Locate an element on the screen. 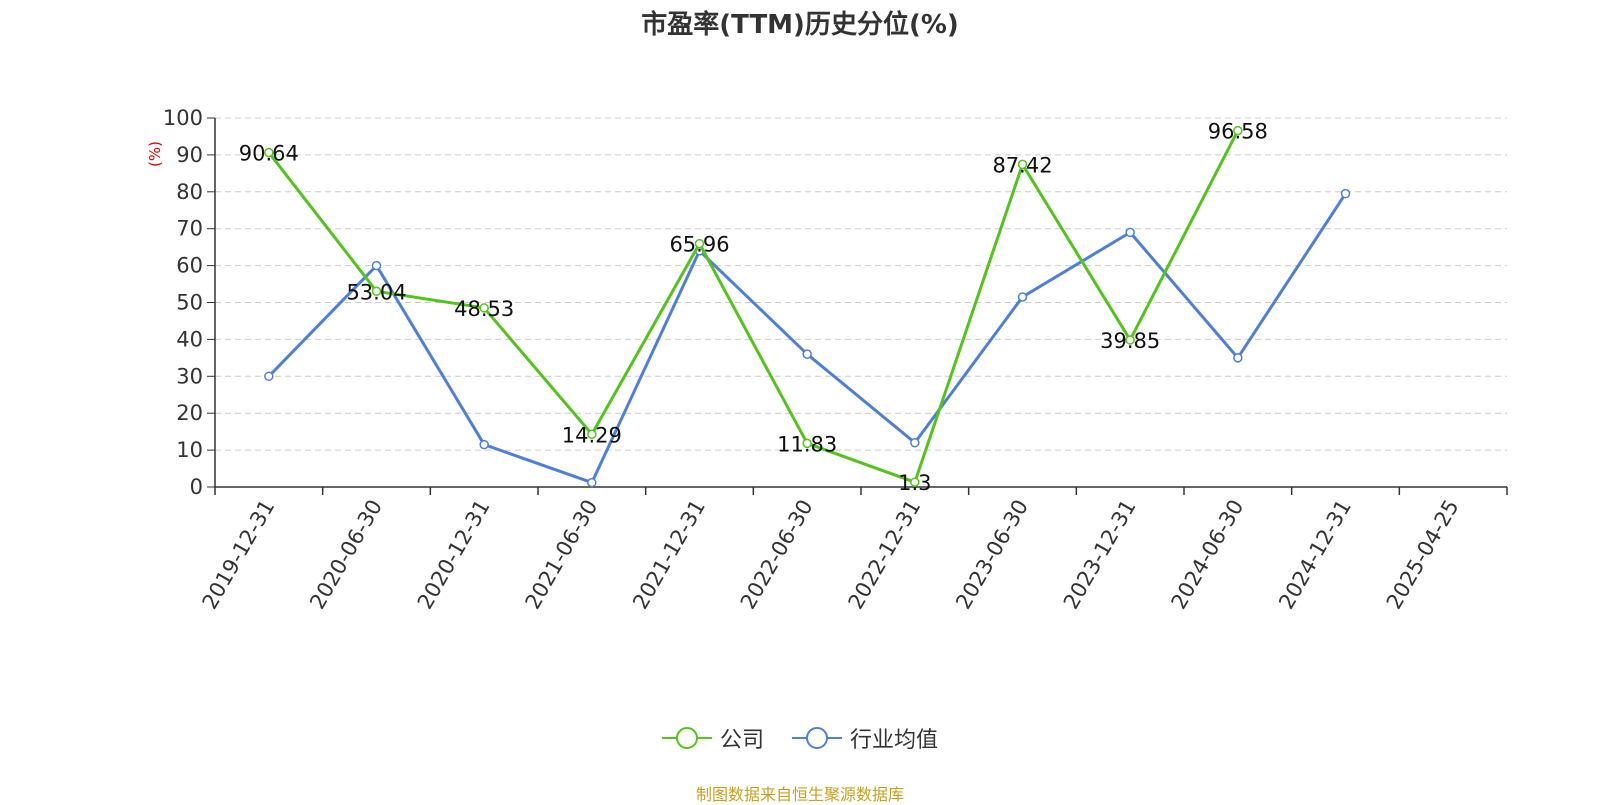 The image size is (1600, 805). chart-title: 市盈率(TTM)历史分位(%) is located at coordinates (800, 25).